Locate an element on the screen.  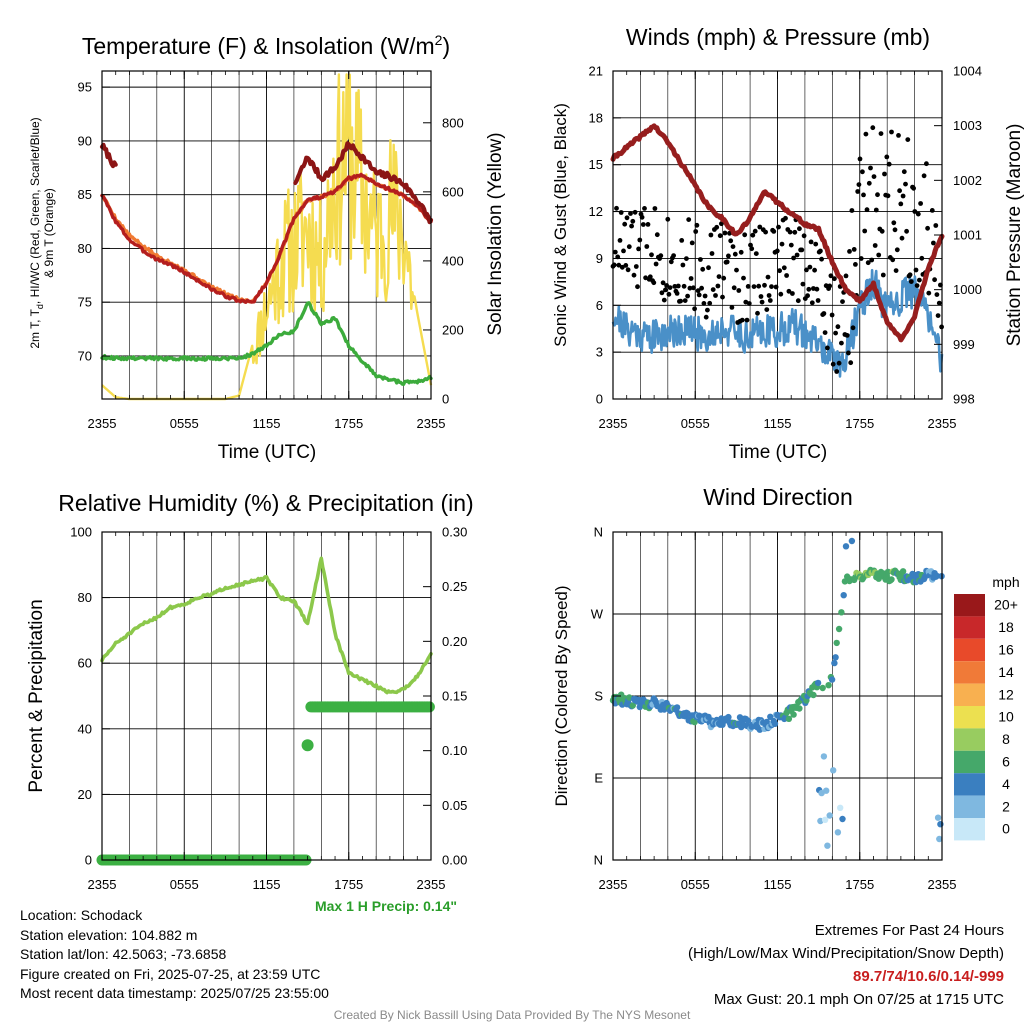
y2-tick-label: 1003 is located at coordinates (967, 125).